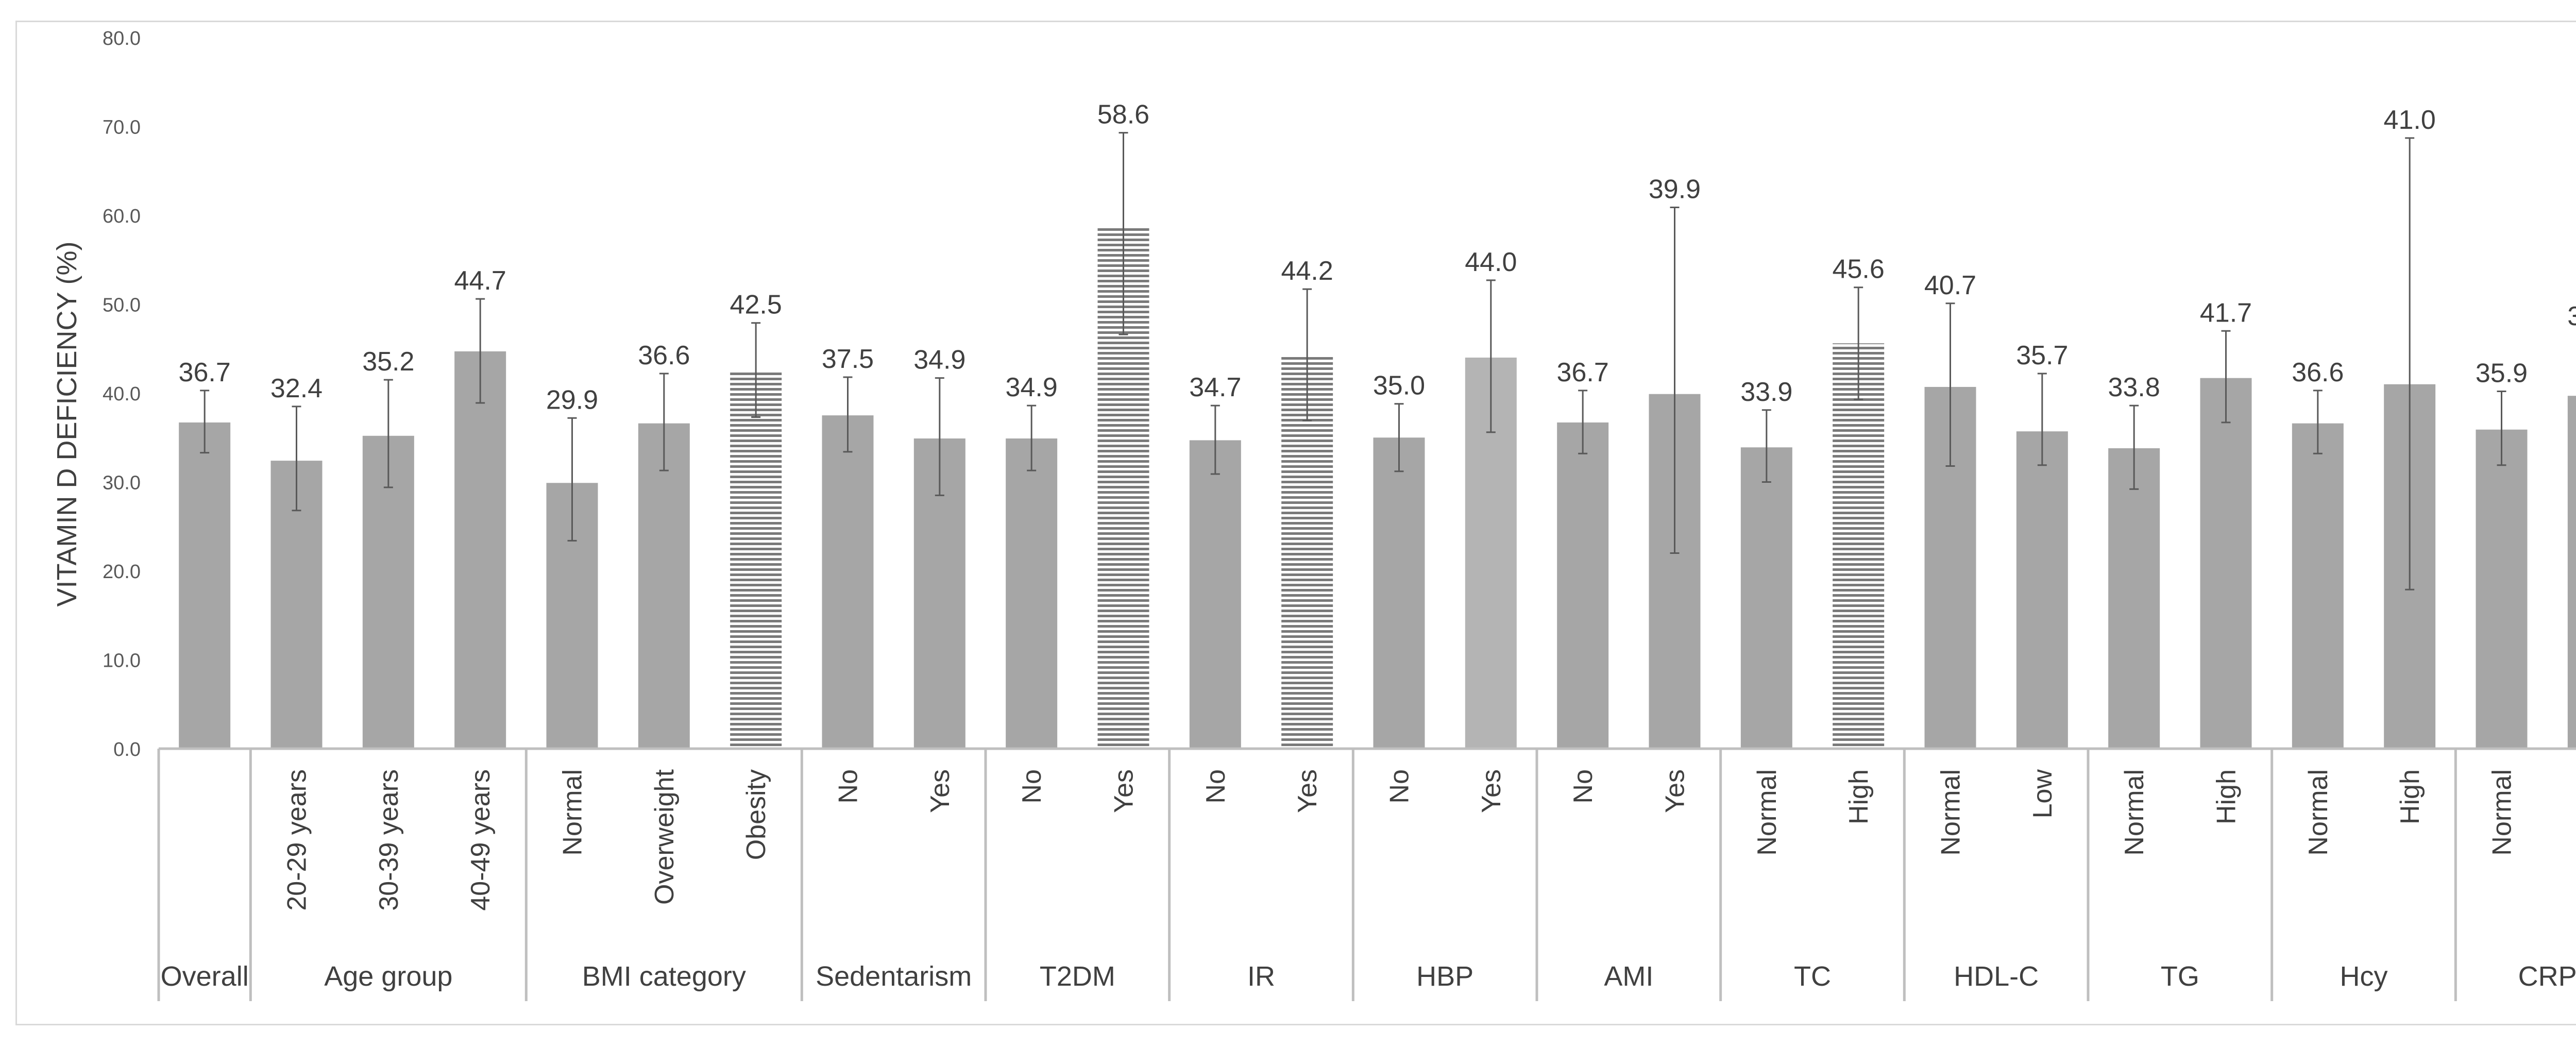  What do you see at coordinates (480, 281) in the screenshot?
I see `data-label: 44.7` at bounding box center [480, 281].